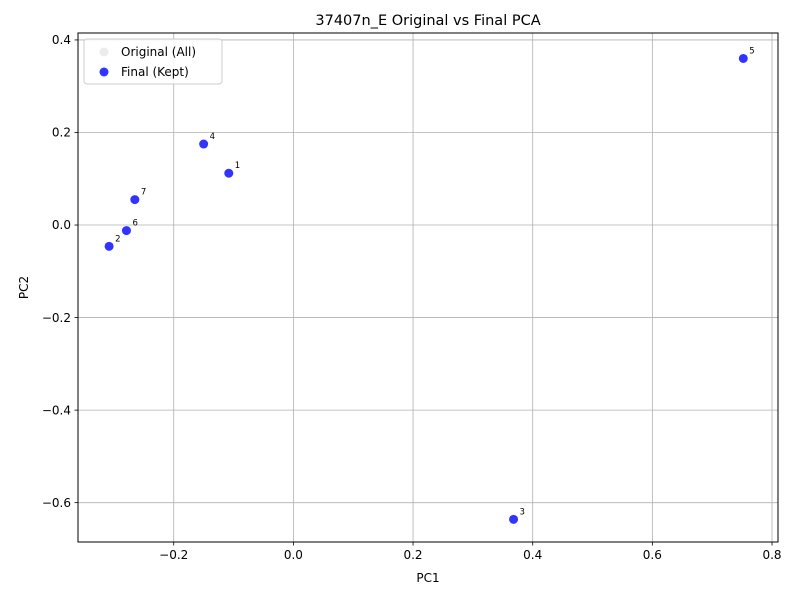  I want to click on x-tick-label: 0.2, so click(412, 555).